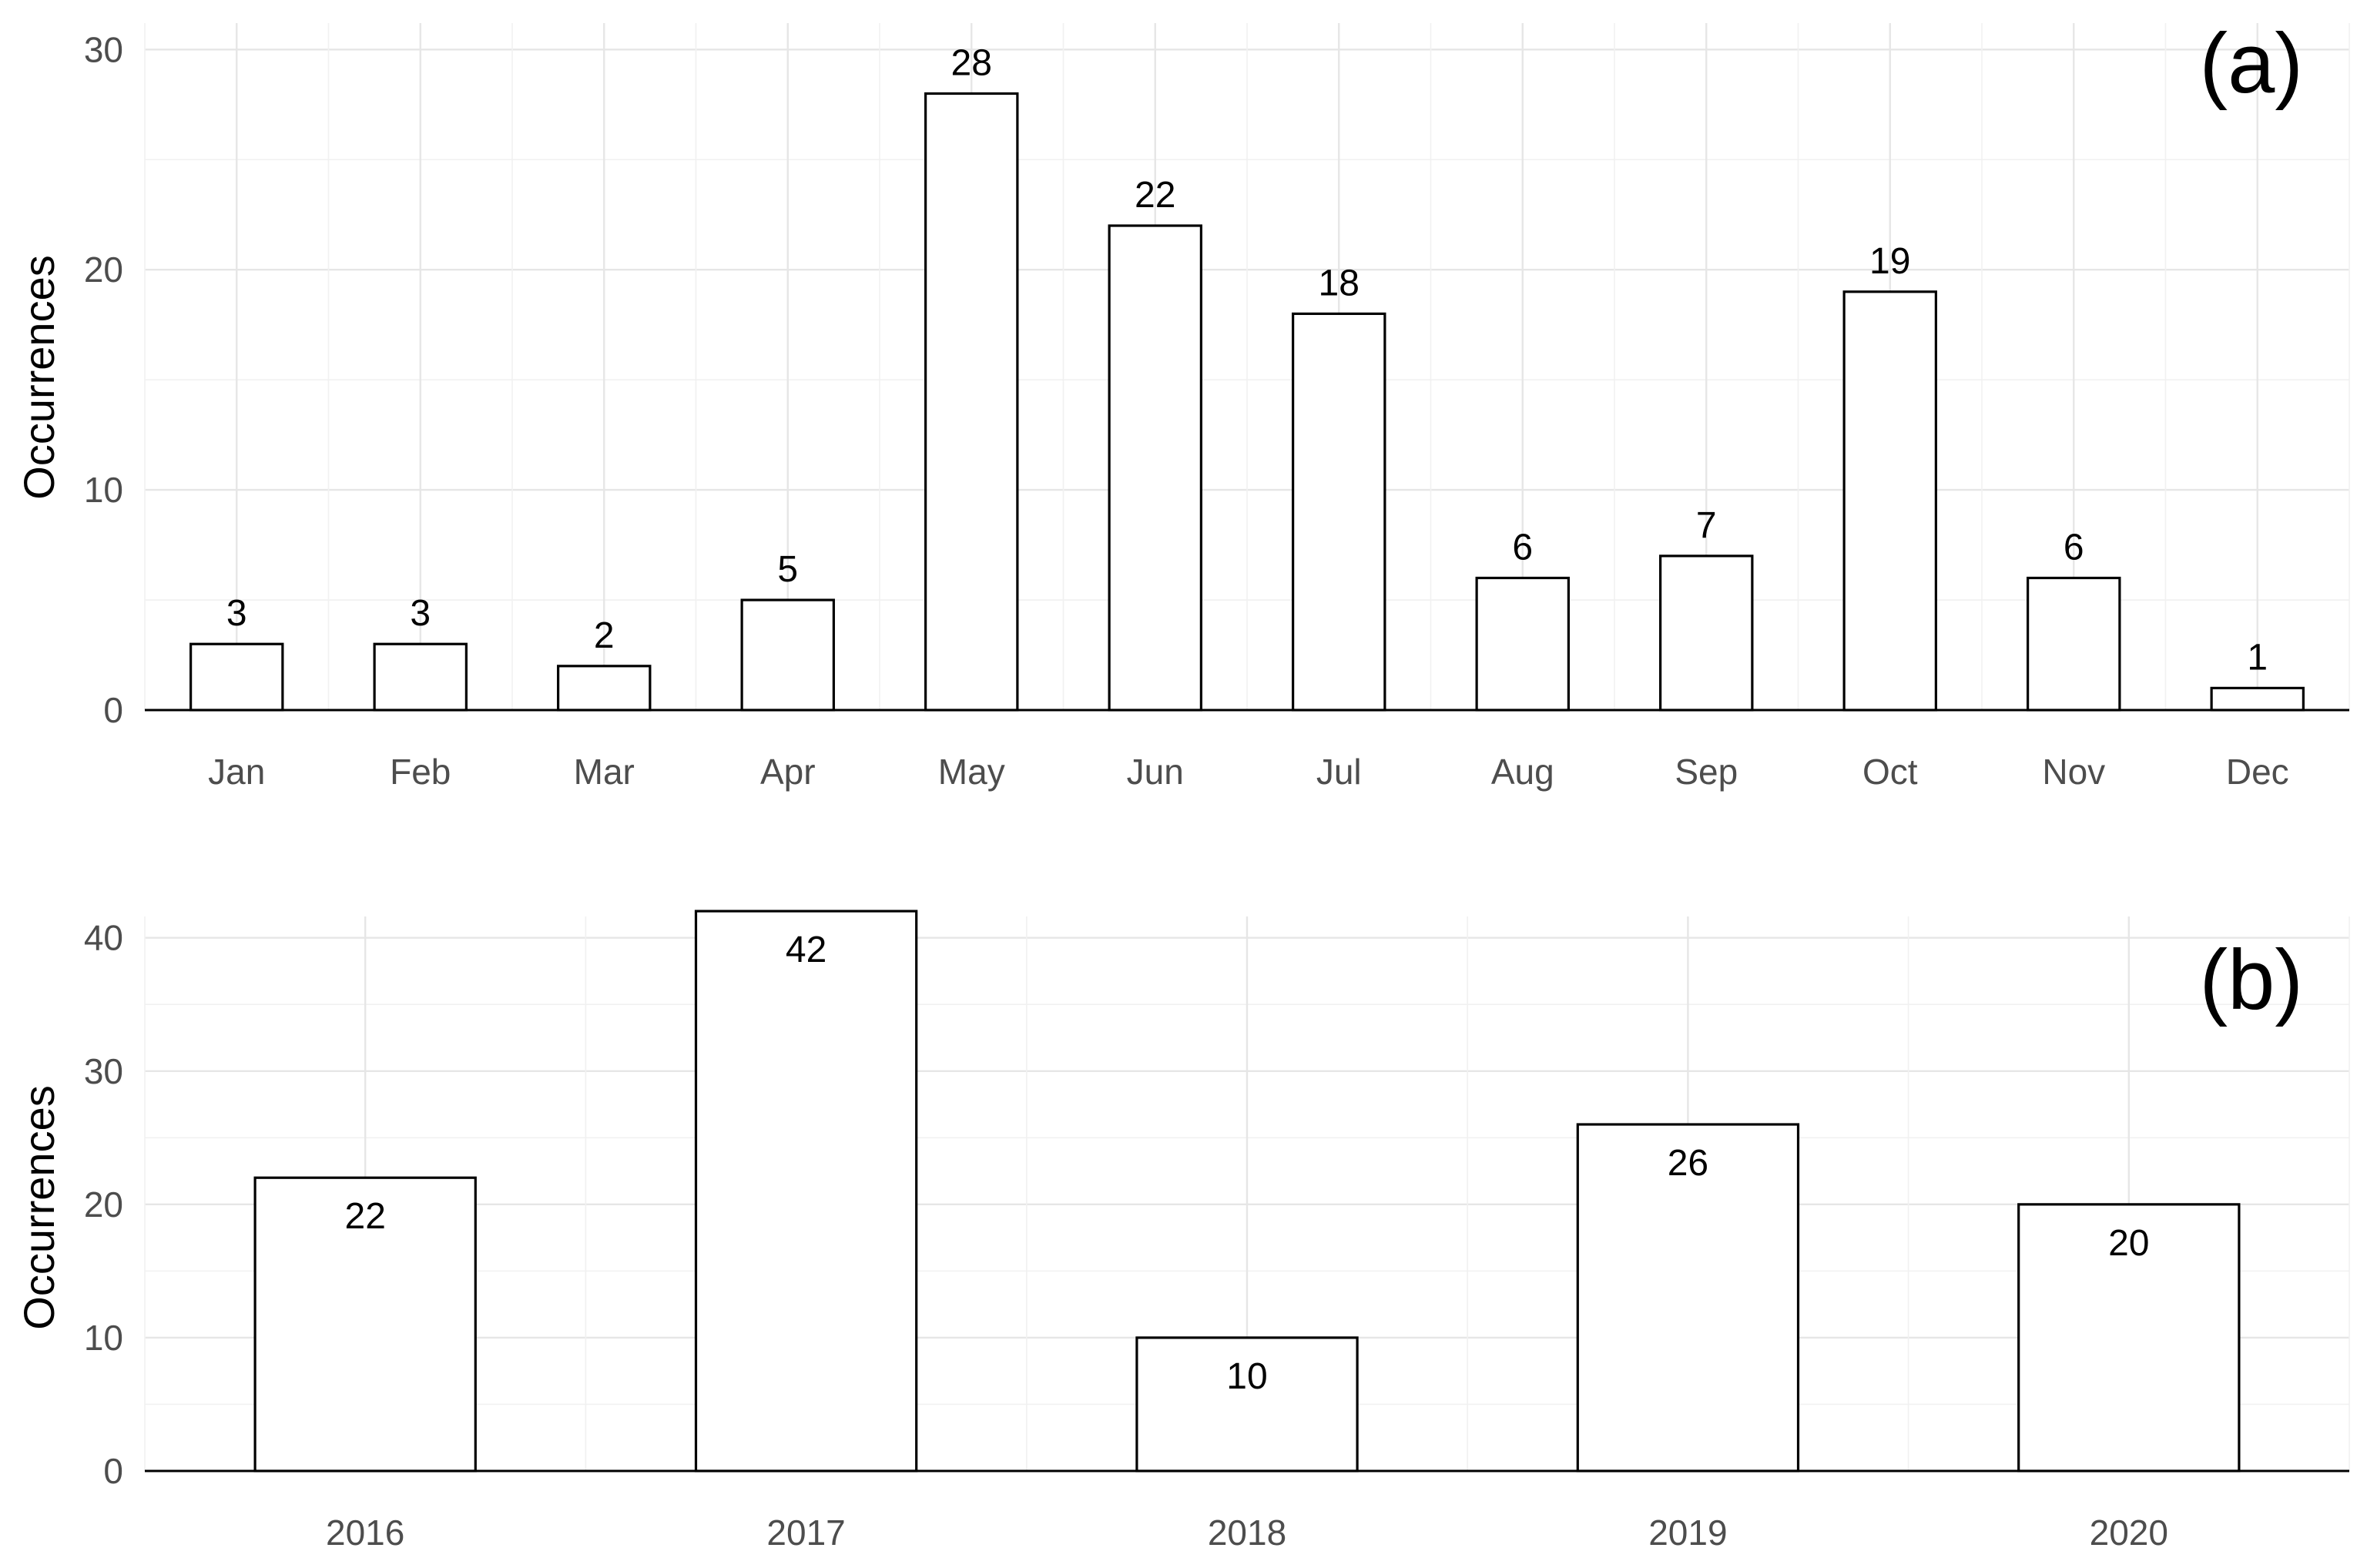 The height and width of the screenshot is (1568, 2367). What do you see at coordinates (365, 1533) in the screenshot?
I see `x-tick-label: 2016` at bounding box center [365, 1533].